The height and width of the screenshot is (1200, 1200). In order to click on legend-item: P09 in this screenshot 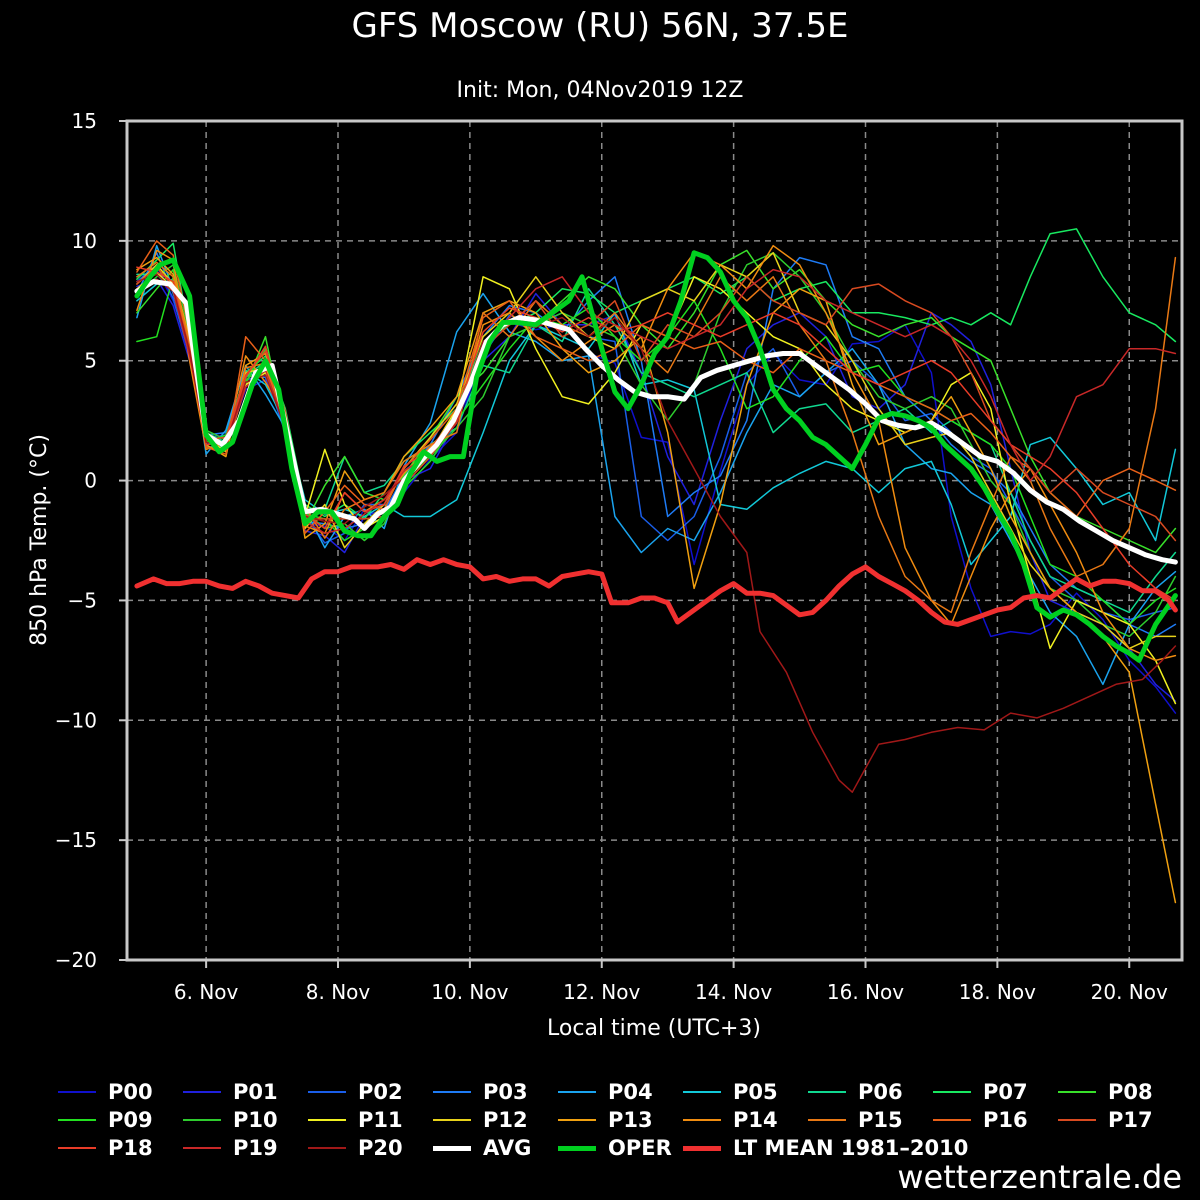, I will do `click(105, 1120)`.